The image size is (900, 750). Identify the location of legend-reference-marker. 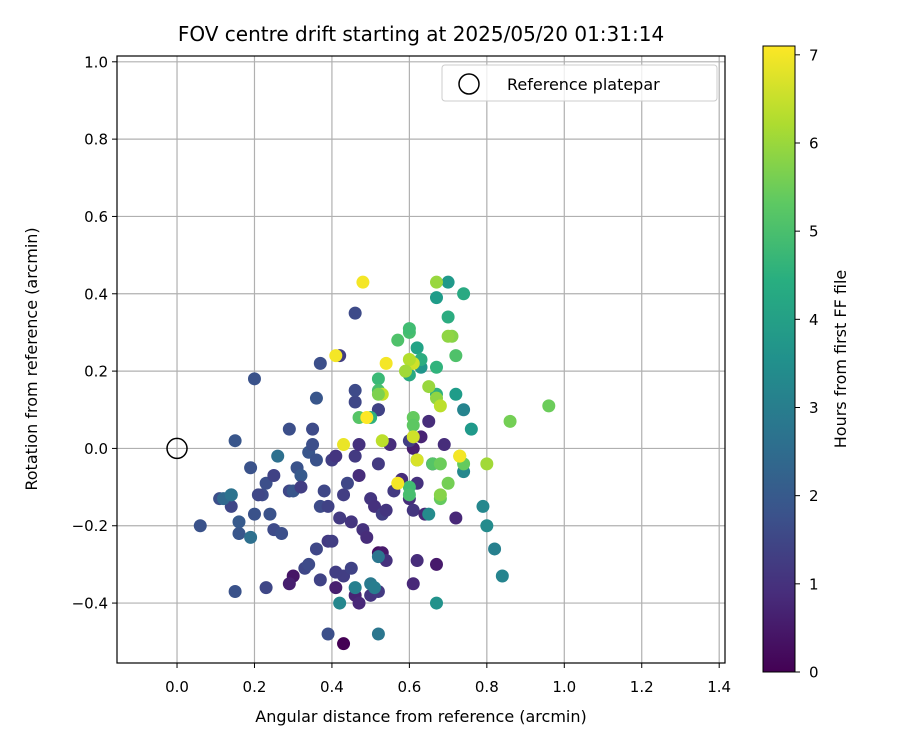
(469, 84).